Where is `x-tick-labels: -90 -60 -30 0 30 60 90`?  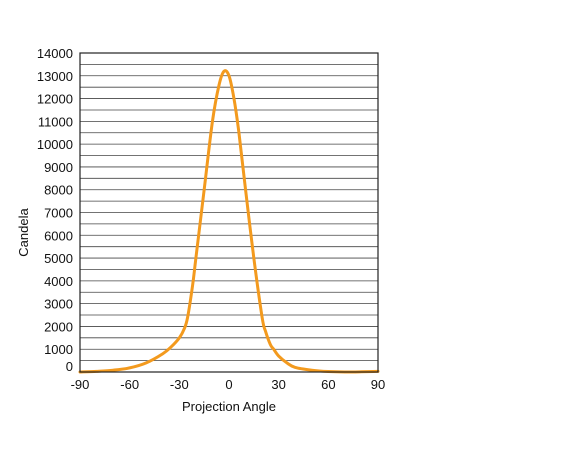
x-tick-labels: -90 -60 -30 0 30 60 90 is located at coordinates (228, 384).